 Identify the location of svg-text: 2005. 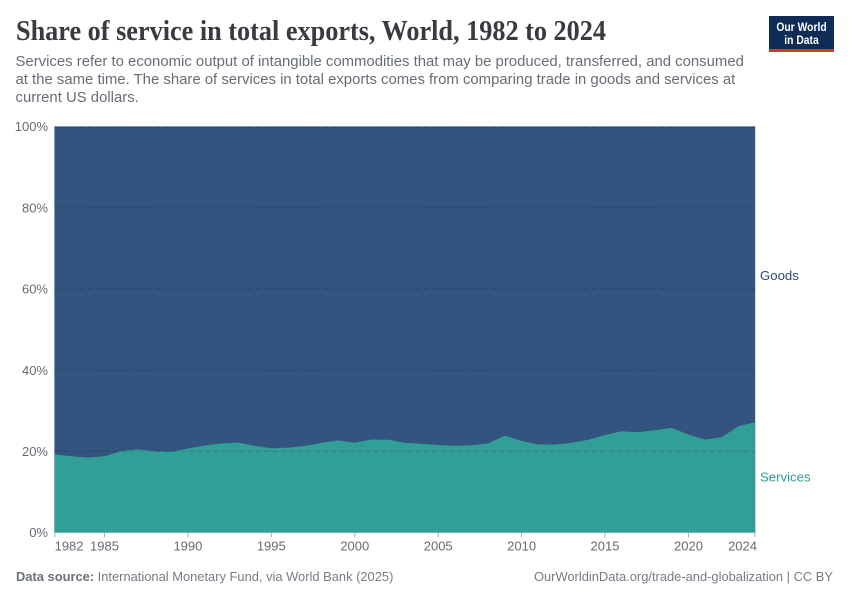
(438, 545).